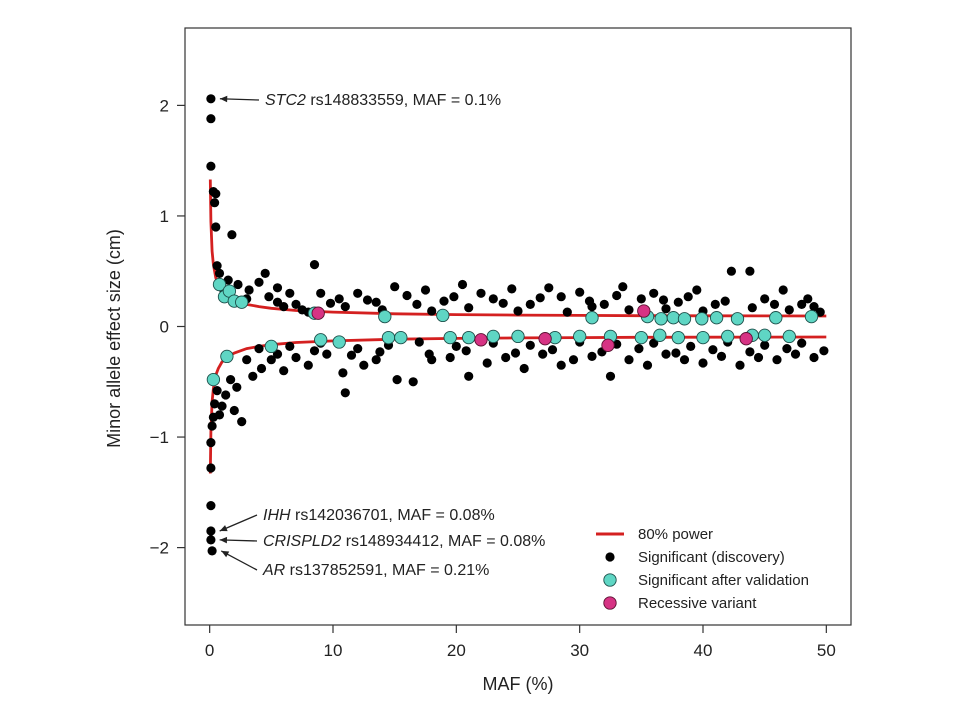  What do you see at coordinates (383, 100) in the screenshot?
I see `annotation-label: STC2 rs148833559, MAF = 0.1%` at bounding box center [383, 100].